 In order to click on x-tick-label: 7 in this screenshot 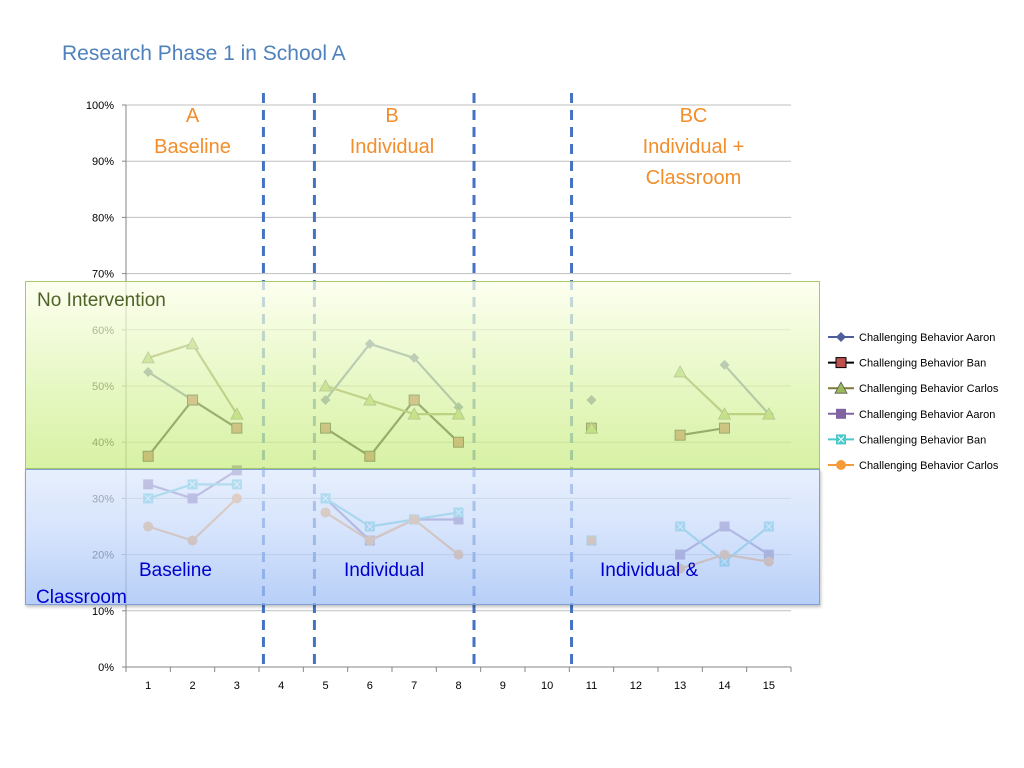, I will do `click(414, 686)`.